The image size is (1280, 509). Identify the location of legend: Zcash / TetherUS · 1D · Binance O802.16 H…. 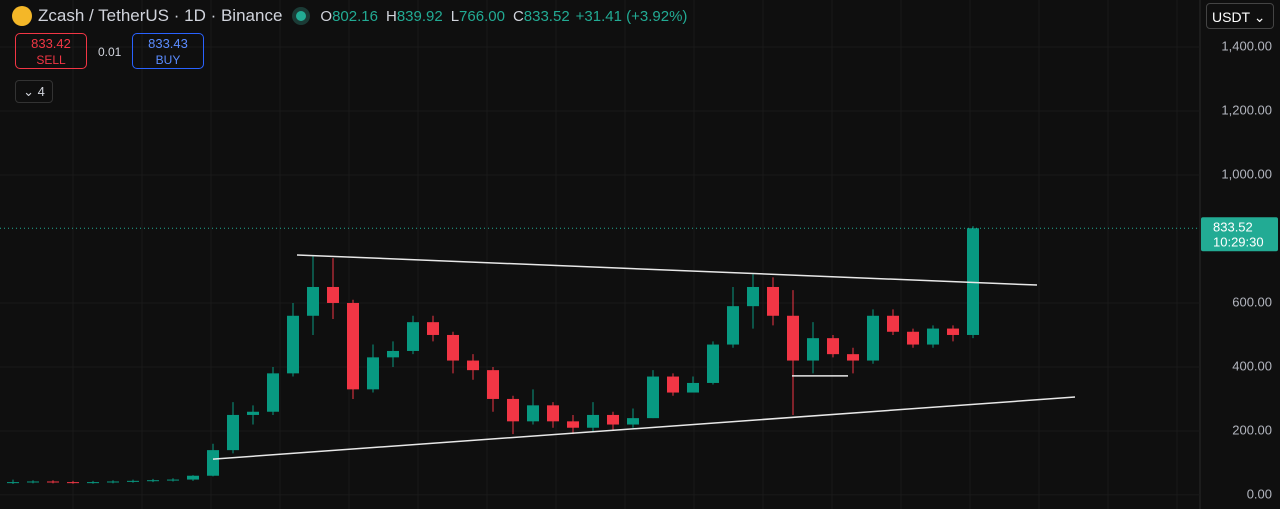
(349, 16).